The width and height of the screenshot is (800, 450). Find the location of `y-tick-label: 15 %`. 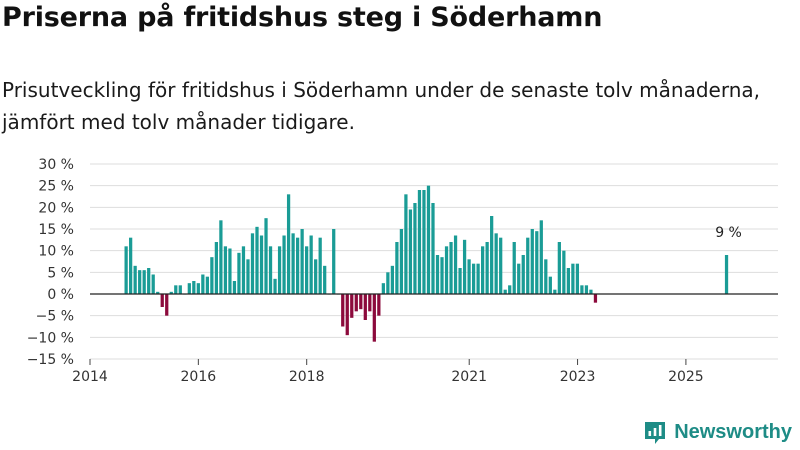

y-tick-label: 15 % is located at coordinates (56, 230).